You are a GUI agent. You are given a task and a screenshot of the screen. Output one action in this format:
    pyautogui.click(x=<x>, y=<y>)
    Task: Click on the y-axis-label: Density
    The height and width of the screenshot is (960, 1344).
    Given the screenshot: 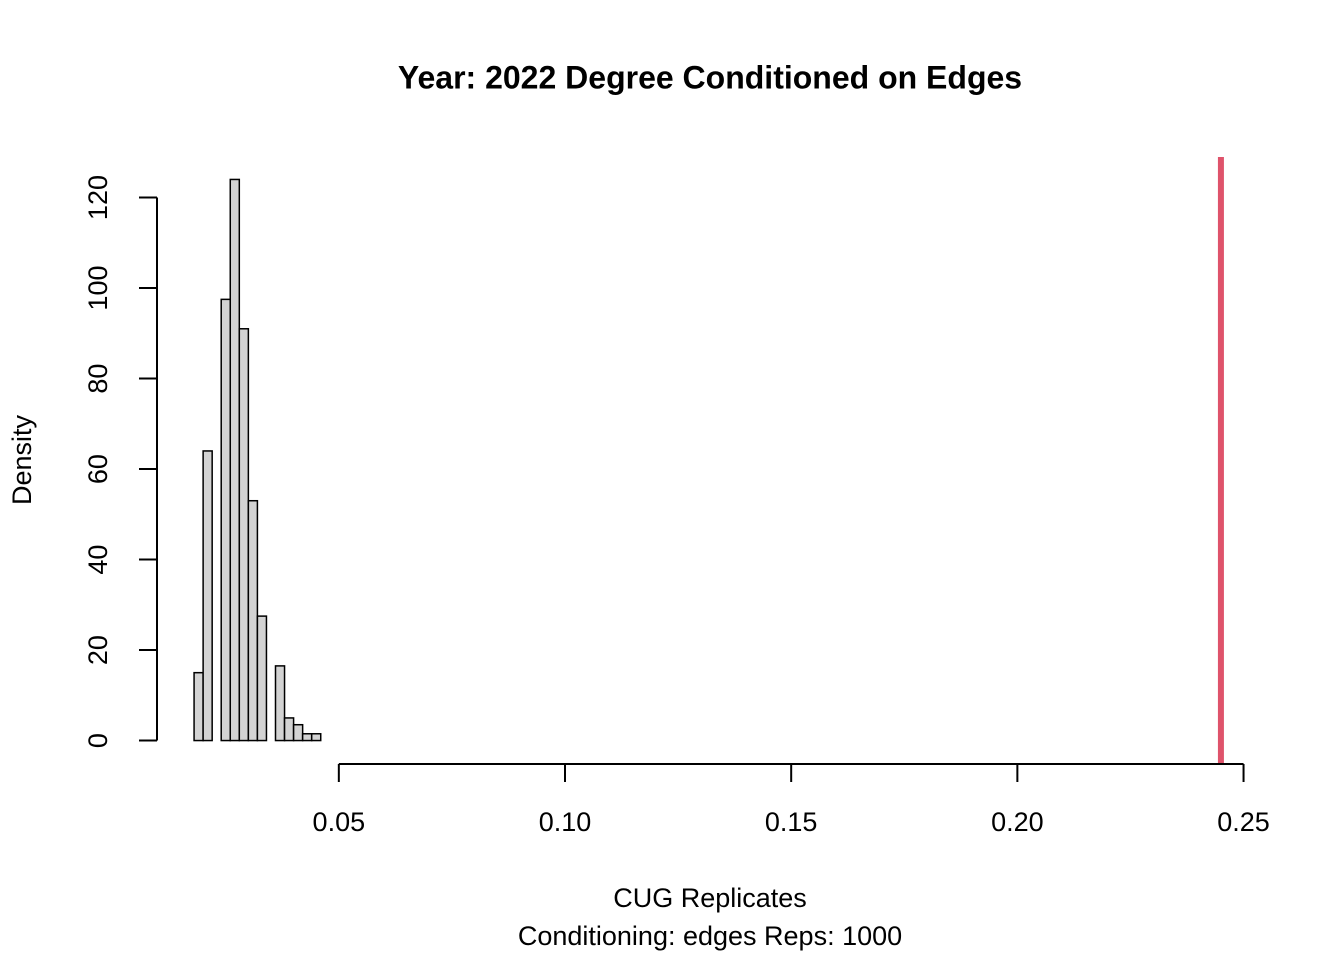 What is the action you would take?
    pyautogui.click(x=22, y=459)
    